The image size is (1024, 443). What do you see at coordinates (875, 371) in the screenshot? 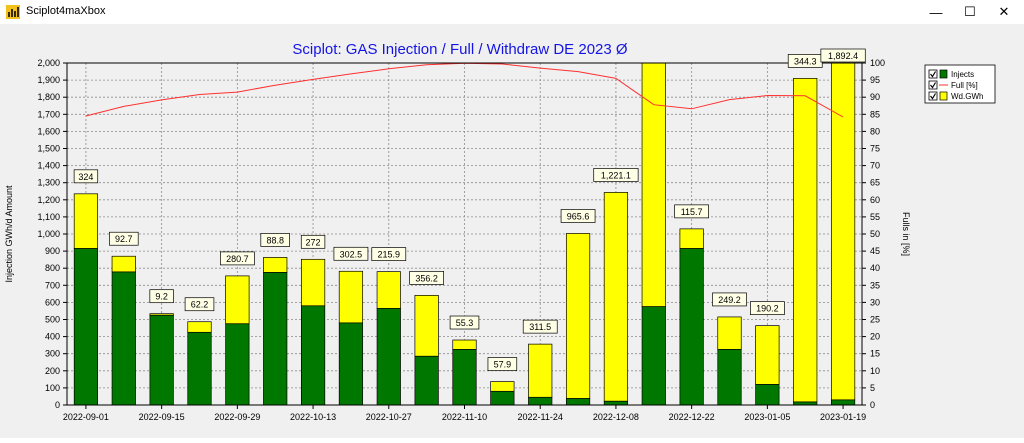
I see `y2-tick-label: 10` at bounding box center [875, 371].